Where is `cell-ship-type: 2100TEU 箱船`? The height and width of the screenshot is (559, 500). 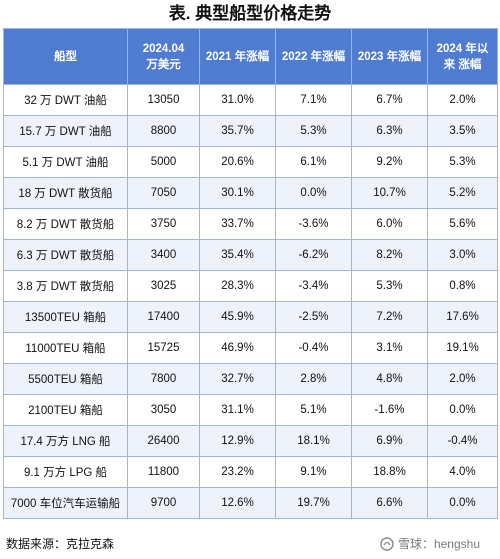
cell-ship-type: 2100TEU 箱船 is located at coordinates (65, 410).